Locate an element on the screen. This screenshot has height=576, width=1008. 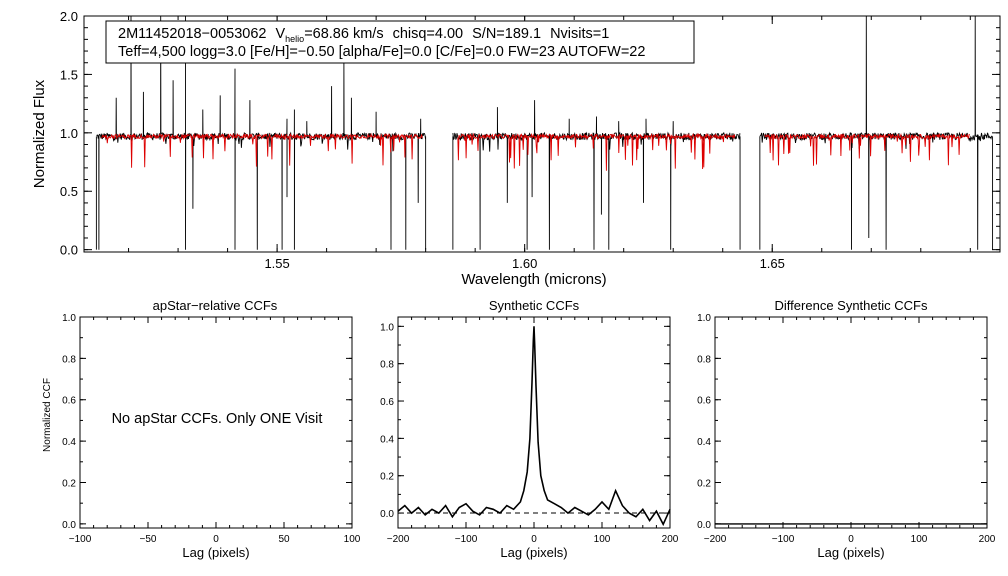
synthetic-ccf-xtick-label: 0 is located at coordinates (534, 539).